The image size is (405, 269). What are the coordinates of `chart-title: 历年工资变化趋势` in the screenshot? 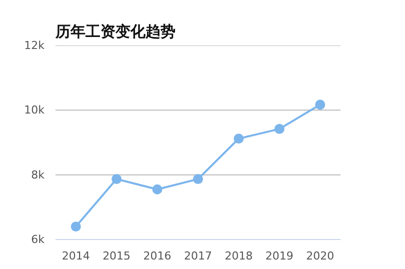 It's located at (115, 31).